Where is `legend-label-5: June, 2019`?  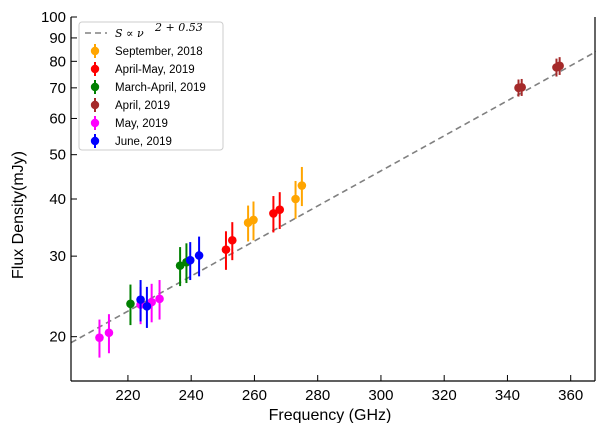
legend-label-5: June, 2019 is located at coordinates (143, 142).